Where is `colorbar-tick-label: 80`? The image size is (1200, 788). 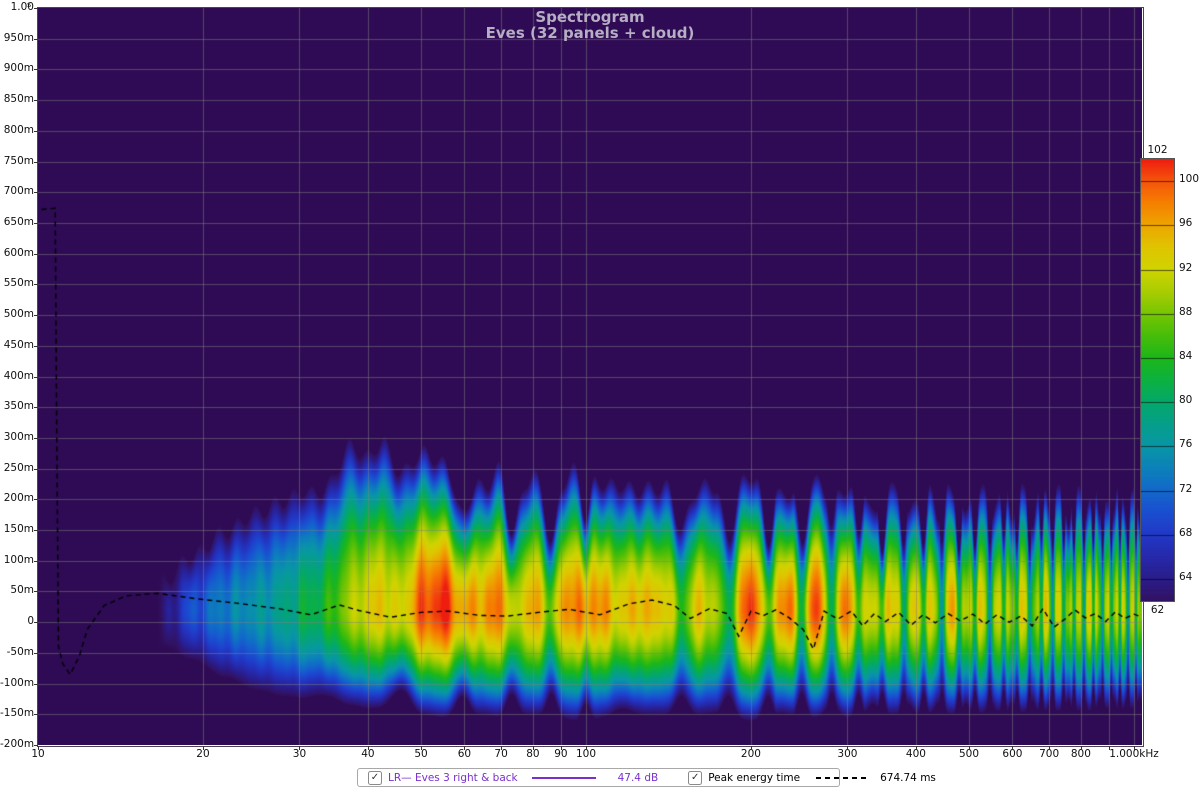 colorbar-tick-label: 80 is located at coordinates (1186, 400).